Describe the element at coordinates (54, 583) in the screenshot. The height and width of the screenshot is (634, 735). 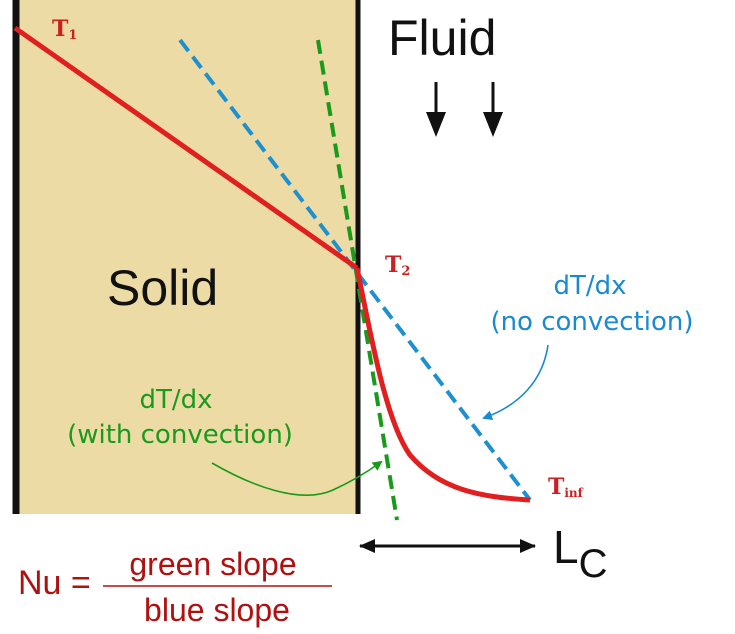
I see `nusselt-symbol: Nu =` at that location.